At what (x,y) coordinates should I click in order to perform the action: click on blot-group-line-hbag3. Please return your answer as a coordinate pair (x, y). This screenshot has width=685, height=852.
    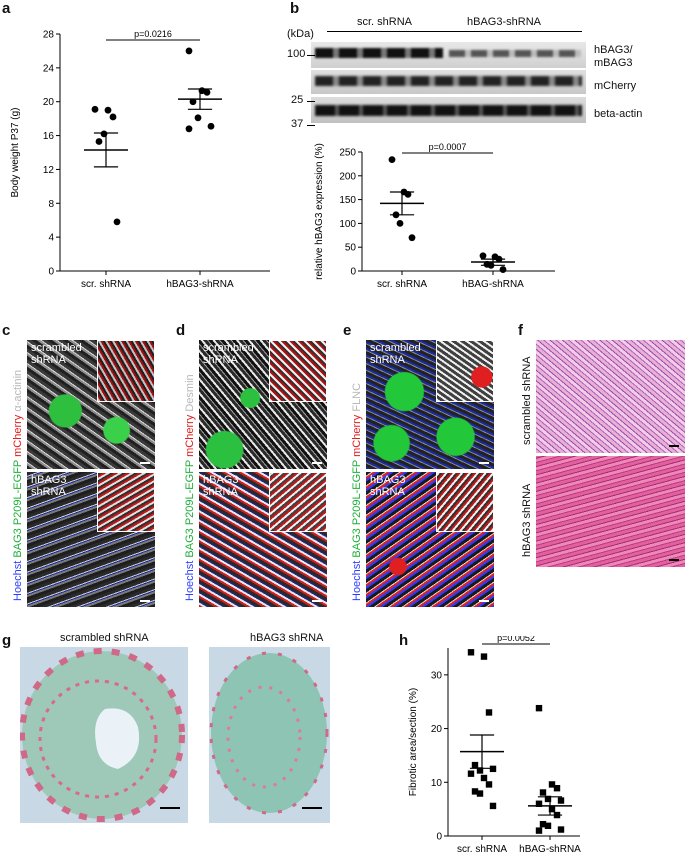
    Looking at the image, I should click on (517, 31).